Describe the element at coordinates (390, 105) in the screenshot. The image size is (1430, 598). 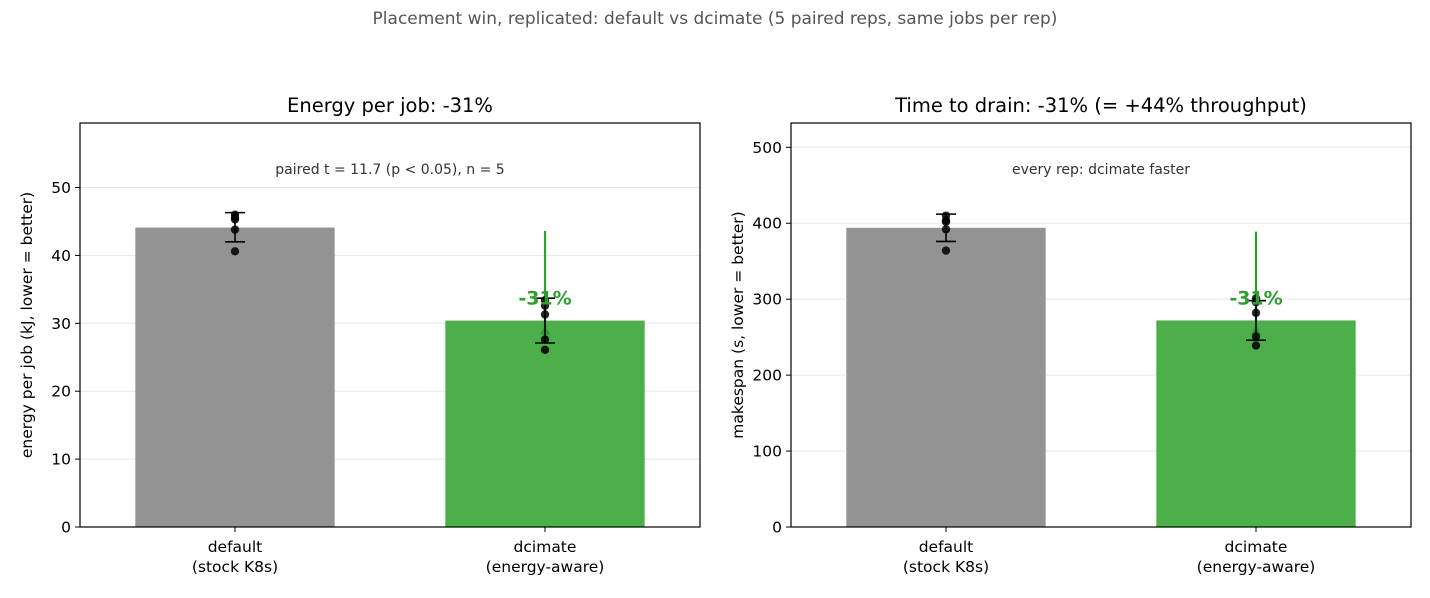
I see `chart-title: Energy per job: -31%` at that location.